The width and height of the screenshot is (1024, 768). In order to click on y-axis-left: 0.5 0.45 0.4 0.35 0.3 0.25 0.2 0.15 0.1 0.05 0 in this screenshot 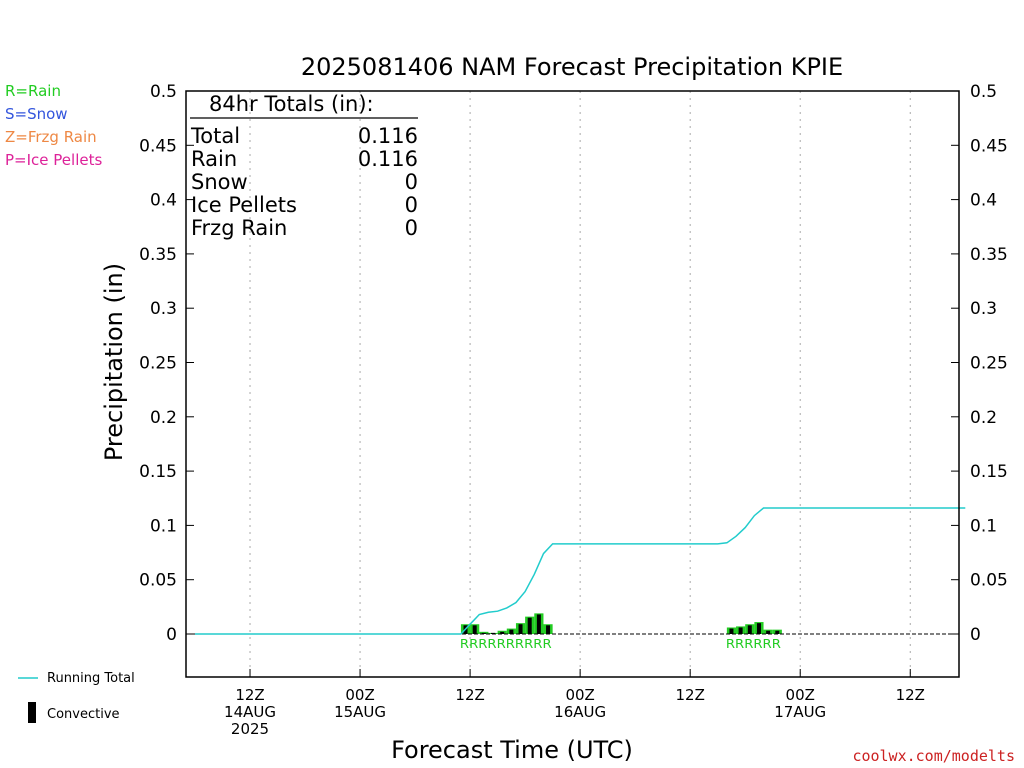, I will do `click(166, 363)`.